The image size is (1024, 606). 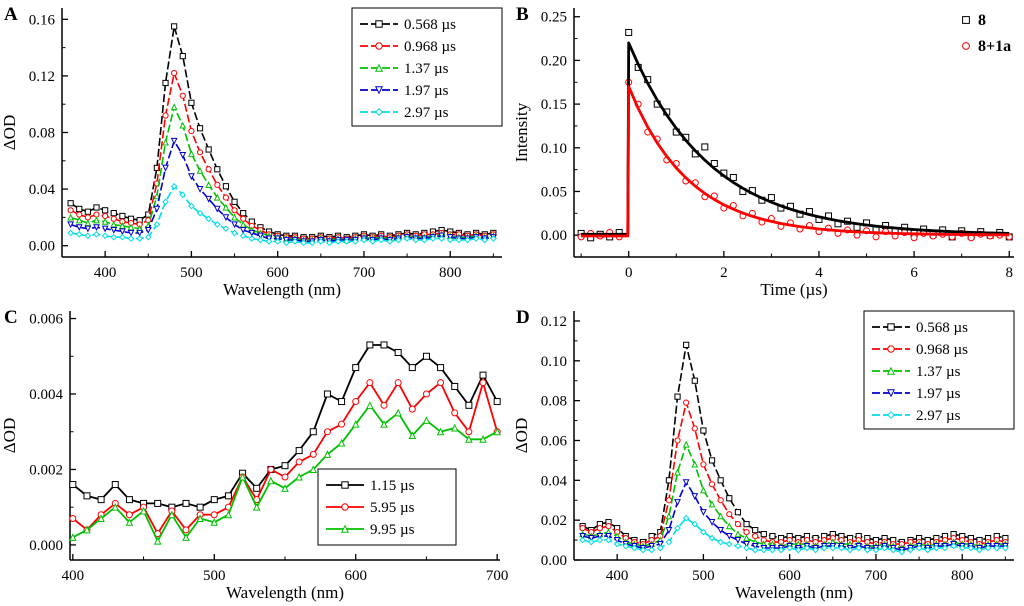 What do you see at coordinates (1009, 273) in the screenshot?
I see `x-tick-label: 8` at bounding box center [1009, 273].